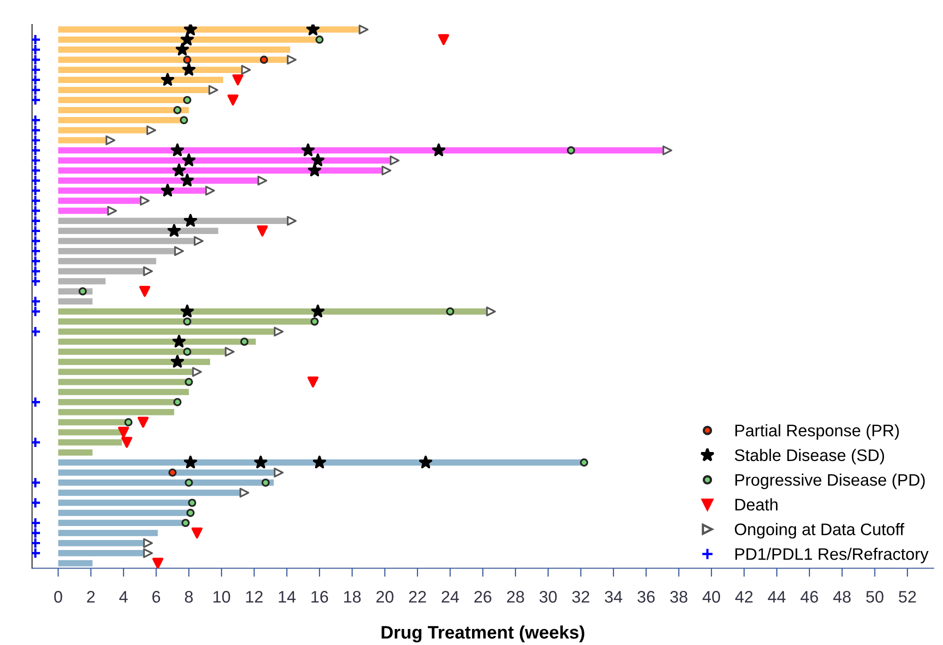 Image resolution: width=943 pixels, height=645 pixels. I want to click on x-tick-label: 30, so click(548, 596).